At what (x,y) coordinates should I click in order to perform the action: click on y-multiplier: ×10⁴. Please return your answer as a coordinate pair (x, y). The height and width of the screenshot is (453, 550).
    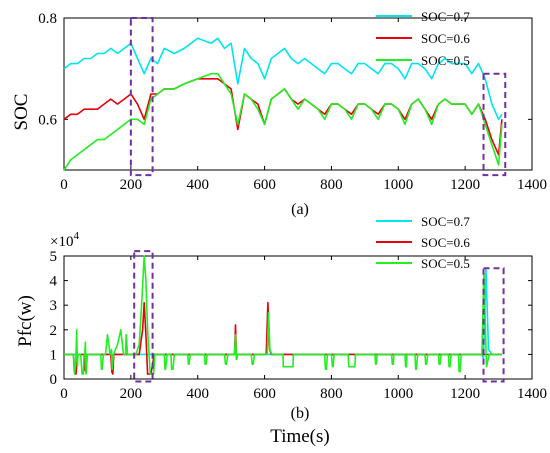
    Looking at the image, I should click on (64, 240).